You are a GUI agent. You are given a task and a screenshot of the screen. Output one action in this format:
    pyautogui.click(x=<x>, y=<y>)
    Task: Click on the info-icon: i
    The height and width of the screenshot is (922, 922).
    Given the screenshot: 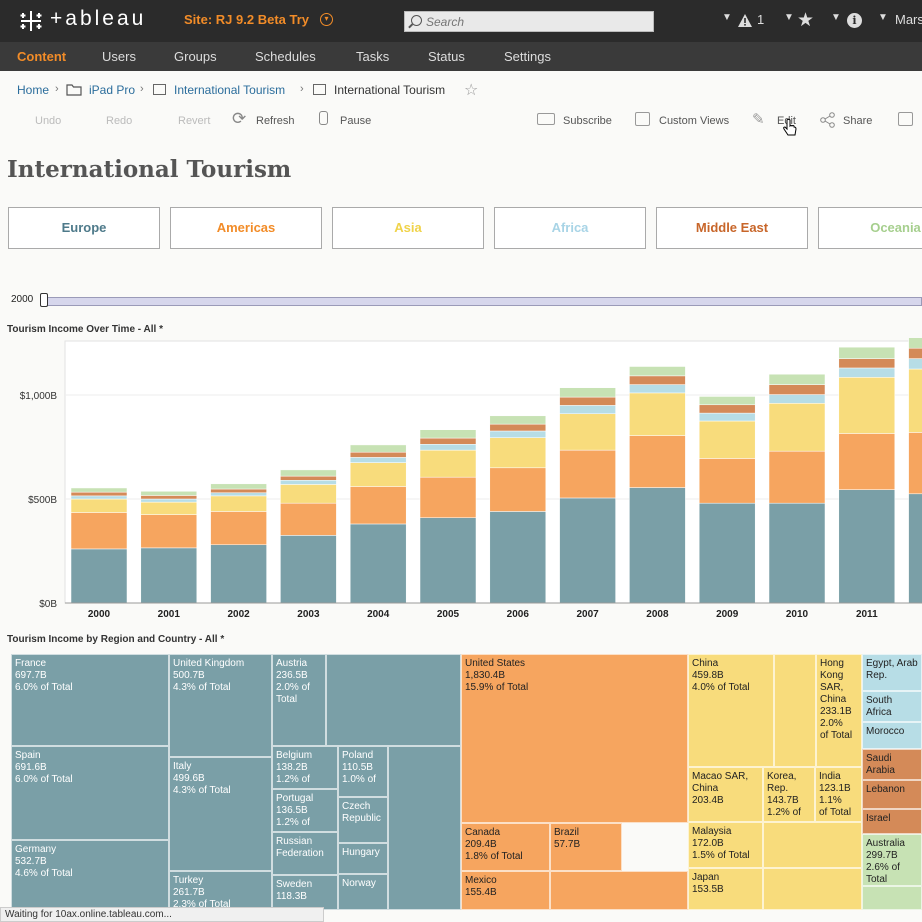 What is the action you would take?
    pyautogui.click(x=854, y=20)
    